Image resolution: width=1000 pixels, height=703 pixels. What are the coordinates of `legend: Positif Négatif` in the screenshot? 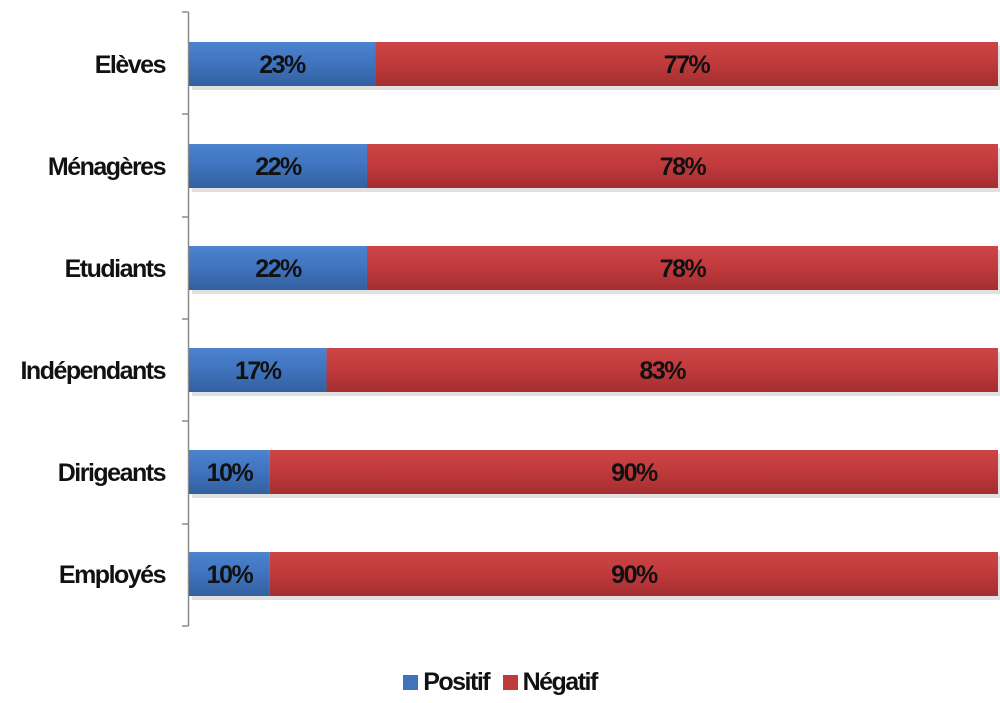 It's located at (500, 682).